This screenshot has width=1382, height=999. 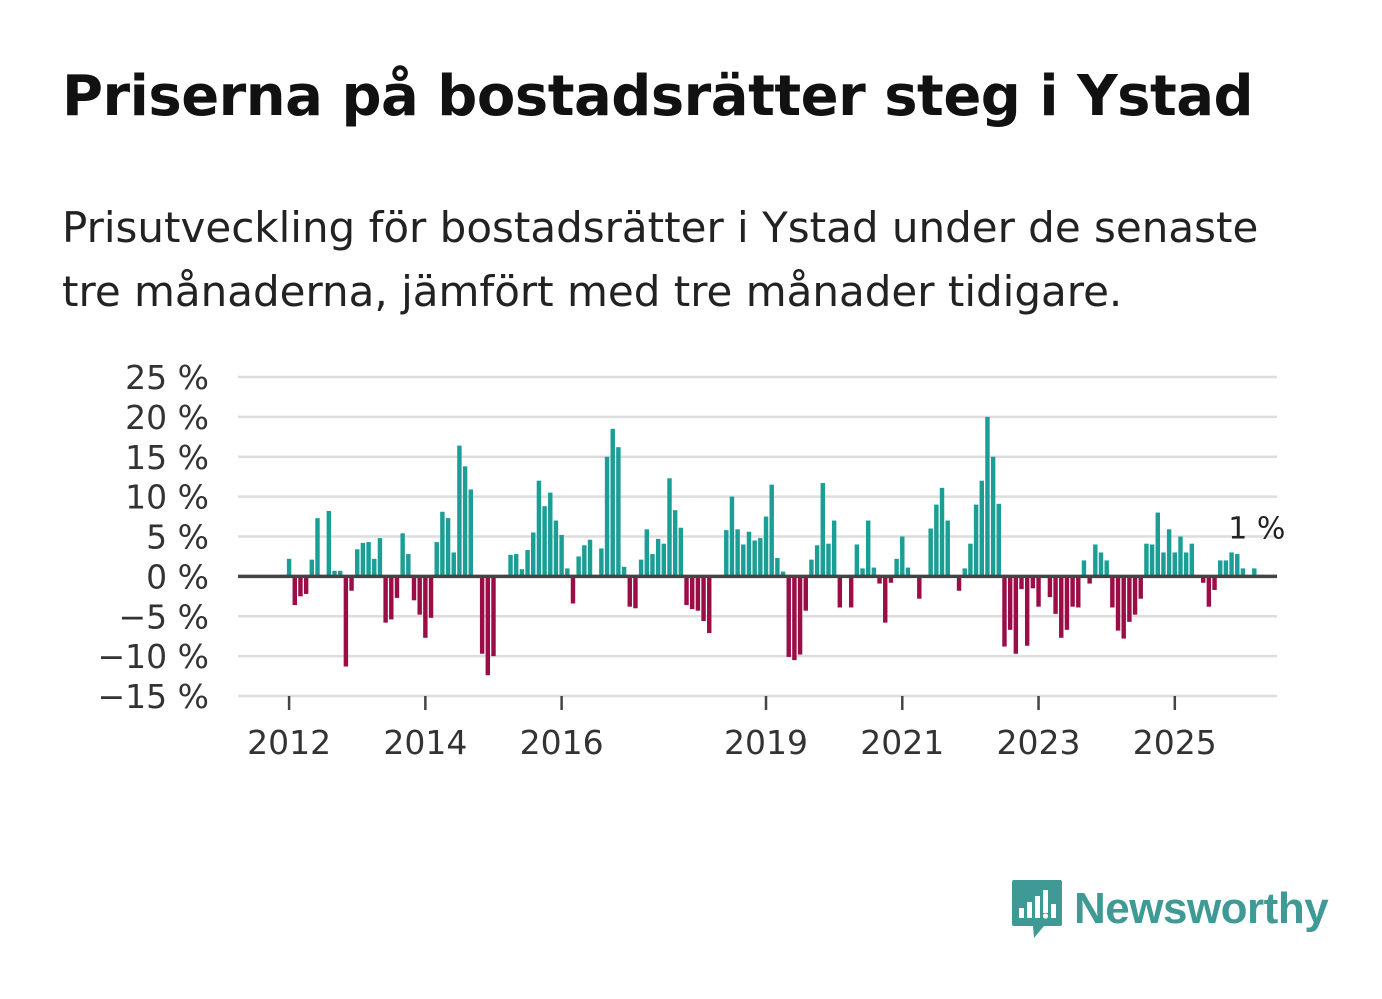 What do you see at coordinates (562, 742) in the screenshot?
I see `x-tick-label: 2016` at bounding box center [562, 742].